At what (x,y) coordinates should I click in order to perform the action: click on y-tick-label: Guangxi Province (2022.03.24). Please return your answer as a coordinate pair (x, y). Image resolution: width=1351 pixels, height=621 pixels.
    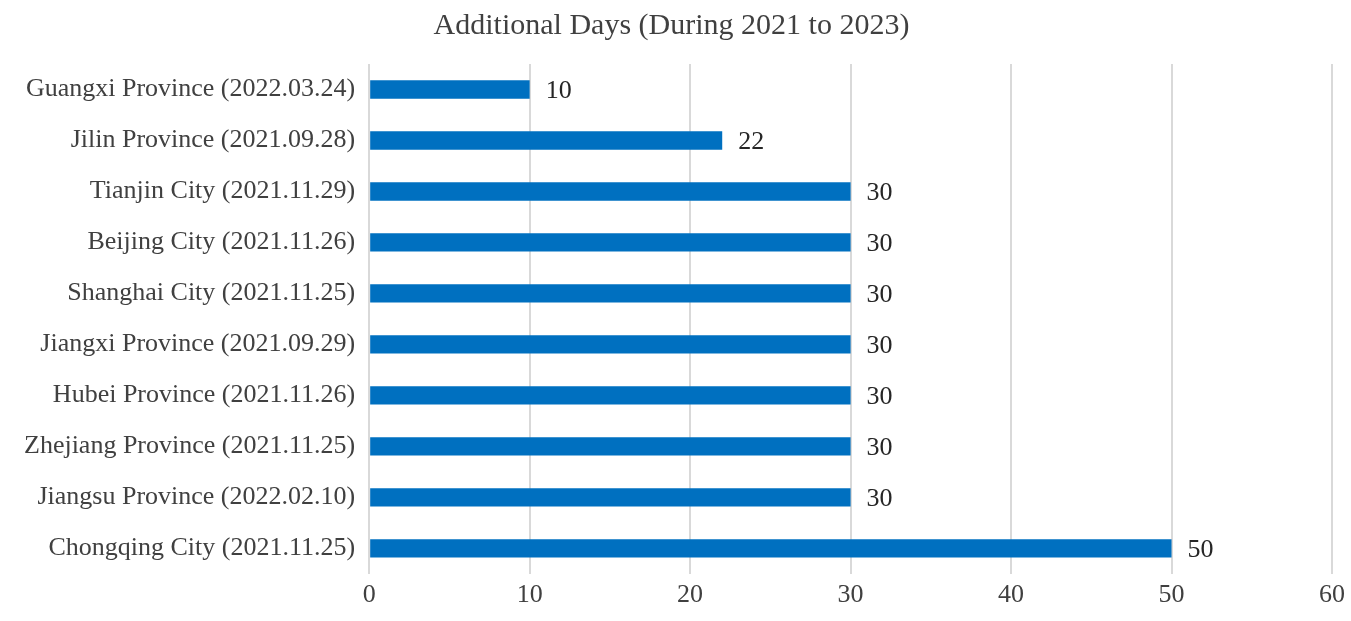
    Looking at the image, I should click on (190, 88).